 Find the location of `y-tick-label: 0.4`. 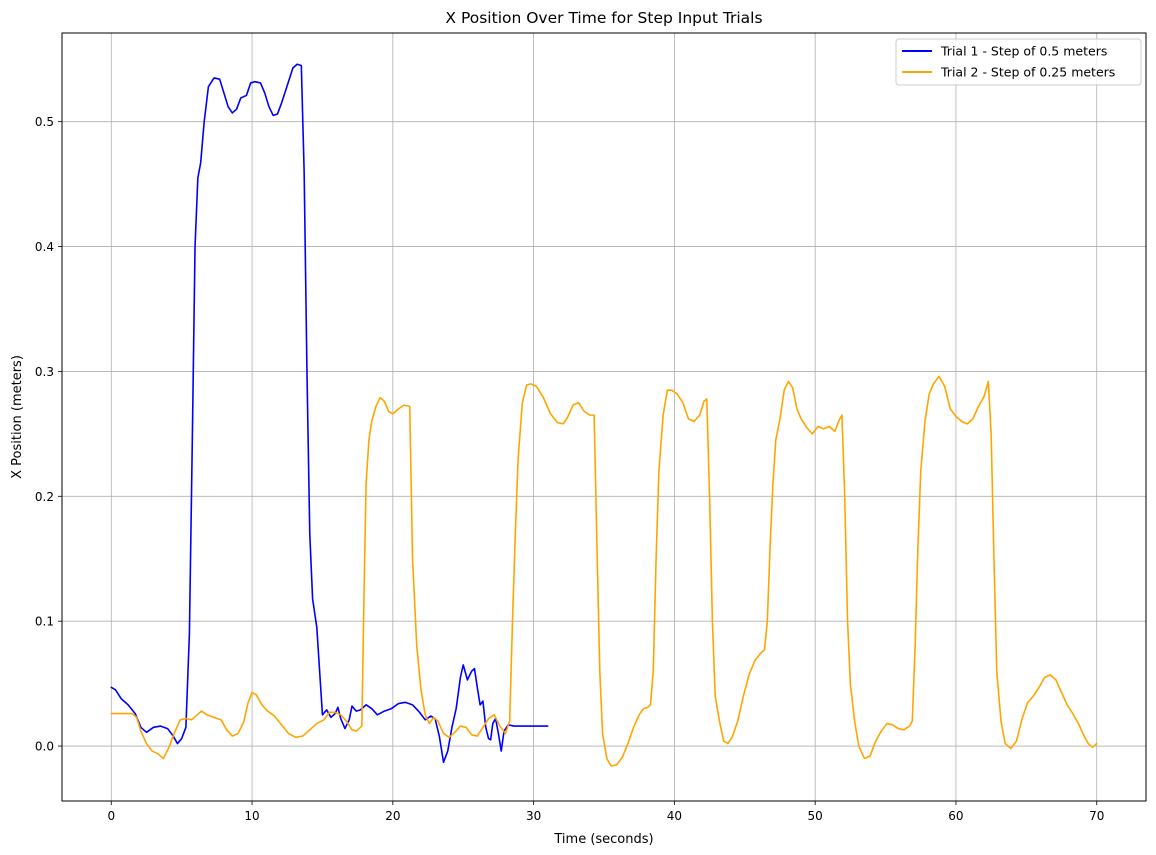

y-tick-label: 0.4 is located at coordinates (44, 247).